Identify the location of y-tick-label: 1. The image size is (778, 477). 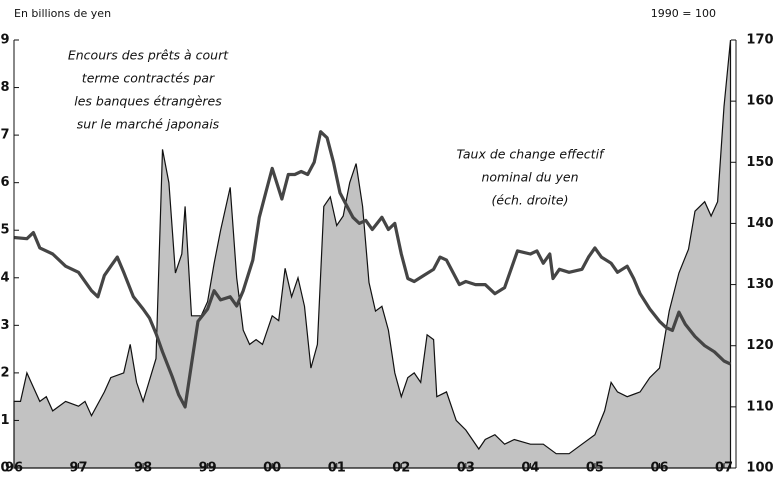
(4, 420).